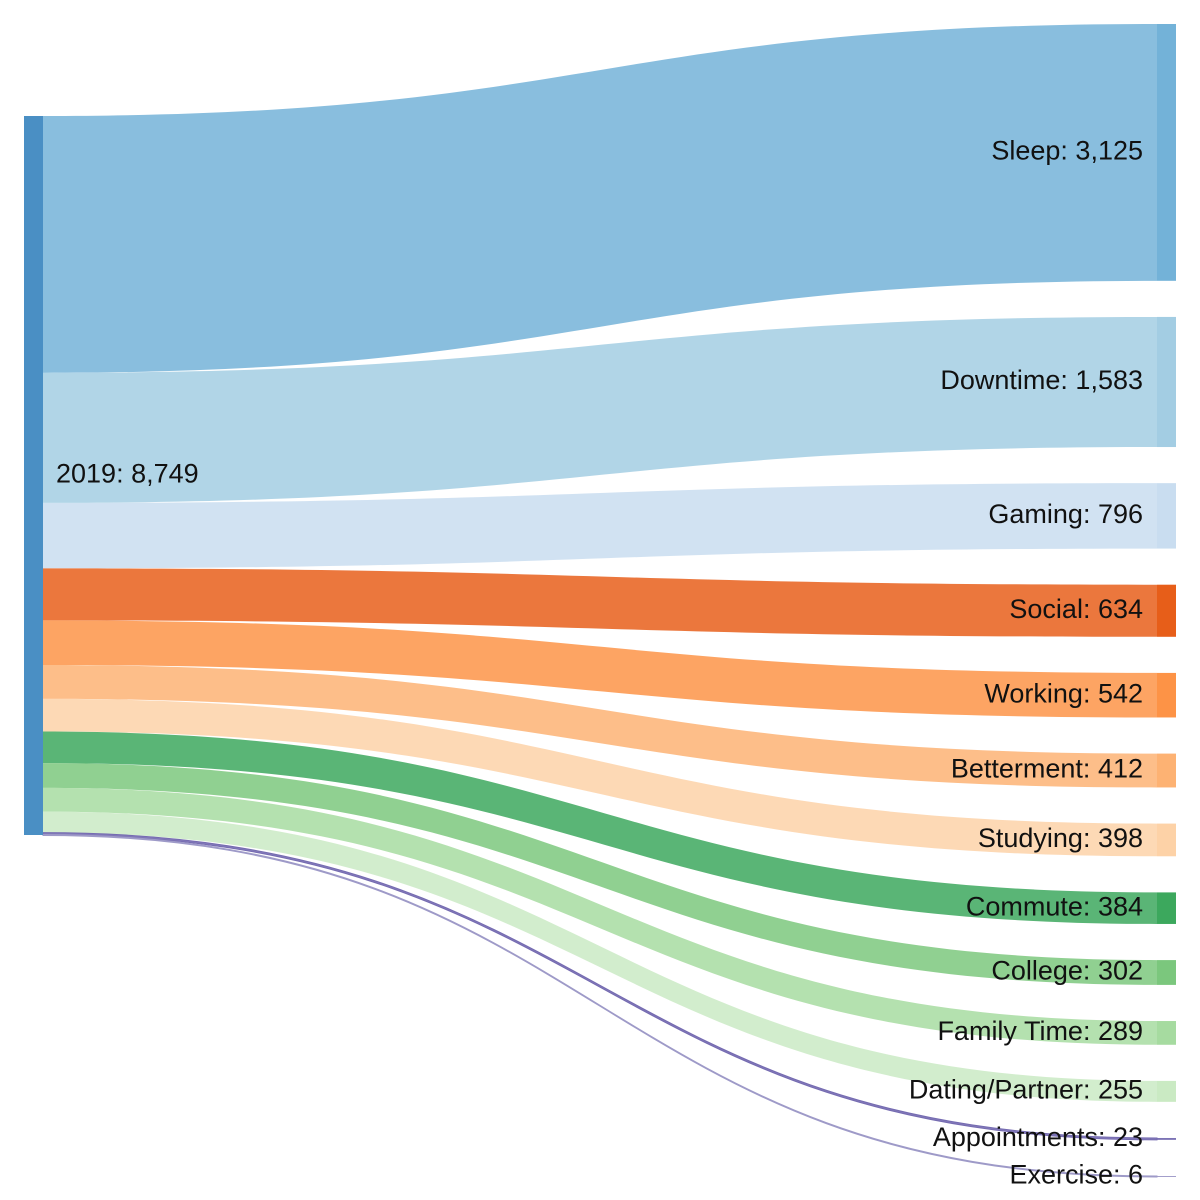  Describe the element at coordinates (1038, 1137) in the screenshot. I see `node-label: Appointments: 23` at that location.